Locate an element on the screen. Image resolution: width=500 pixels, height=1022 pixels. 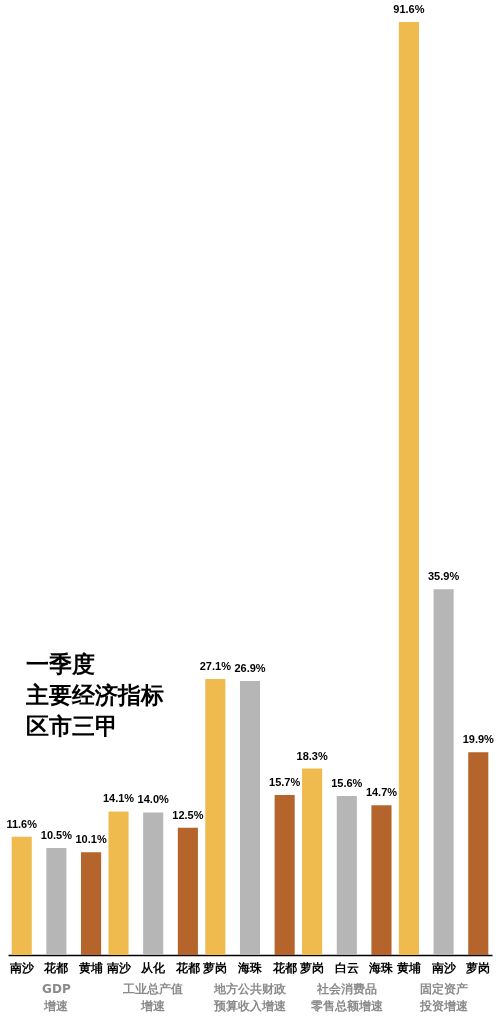
x-tick-label: 从化 is located at coordinates (153, 968).